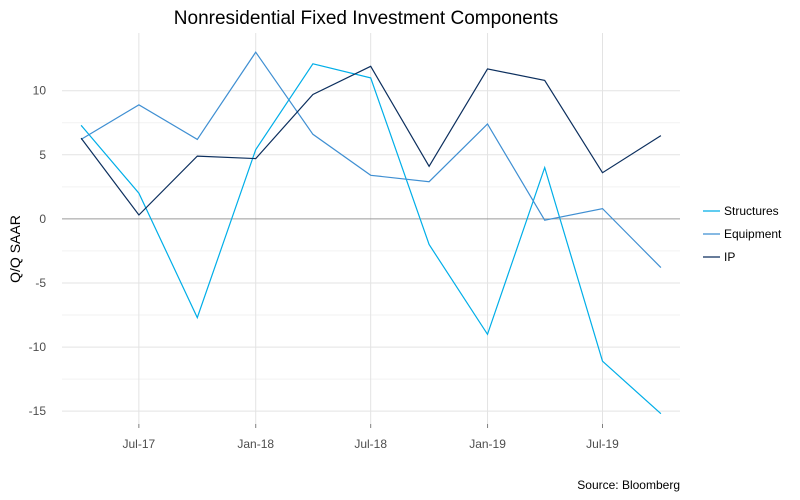 This screenshot has width=800, height=500. Describe the element at coordinates (42, 219) in the screenshot. I see `y-tick-label: 0` at that location.